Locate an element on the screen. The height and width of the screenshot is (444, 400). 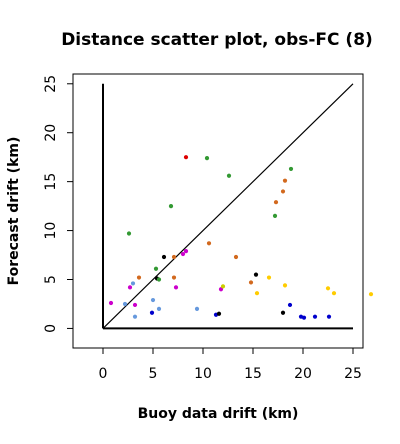
x-axis-label: Buoy data drift (km) is located at coordinates (218, 414).